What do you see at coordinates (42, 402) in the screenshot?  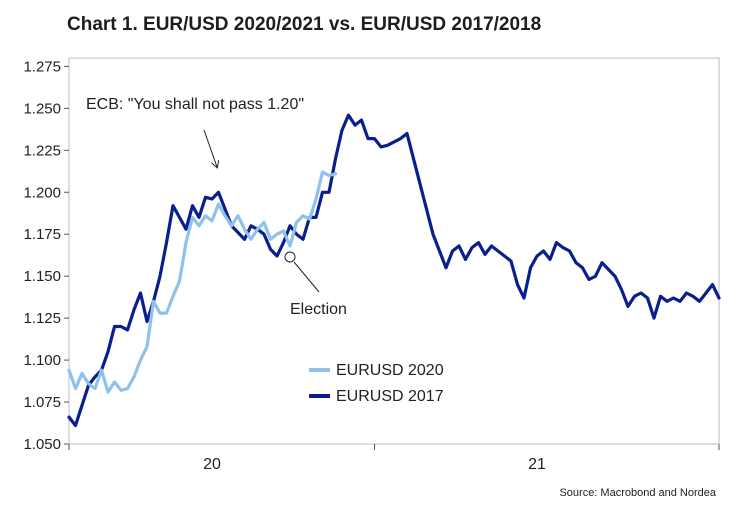 I see `y-tick-label: 1.075` at bounding box center [42, 402].